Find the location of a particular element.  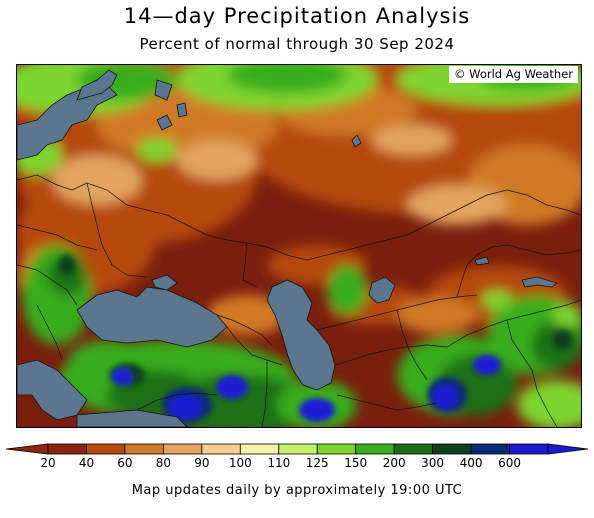

map-title: 14—day Precipitation Analysis is located at coordinates (297, 16).